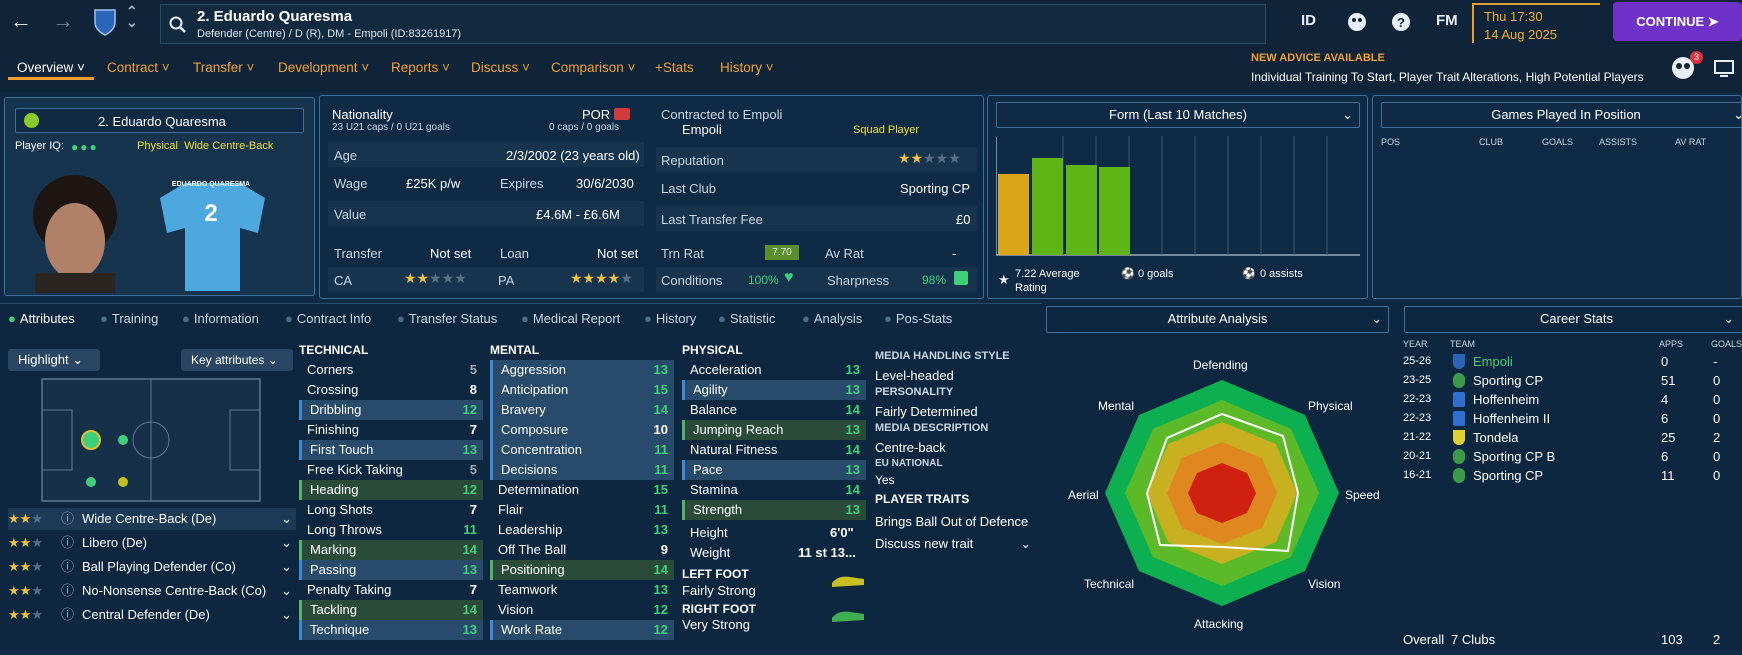  I want to click on attr-long-throws: Long Throws 11, so click(391, 530).